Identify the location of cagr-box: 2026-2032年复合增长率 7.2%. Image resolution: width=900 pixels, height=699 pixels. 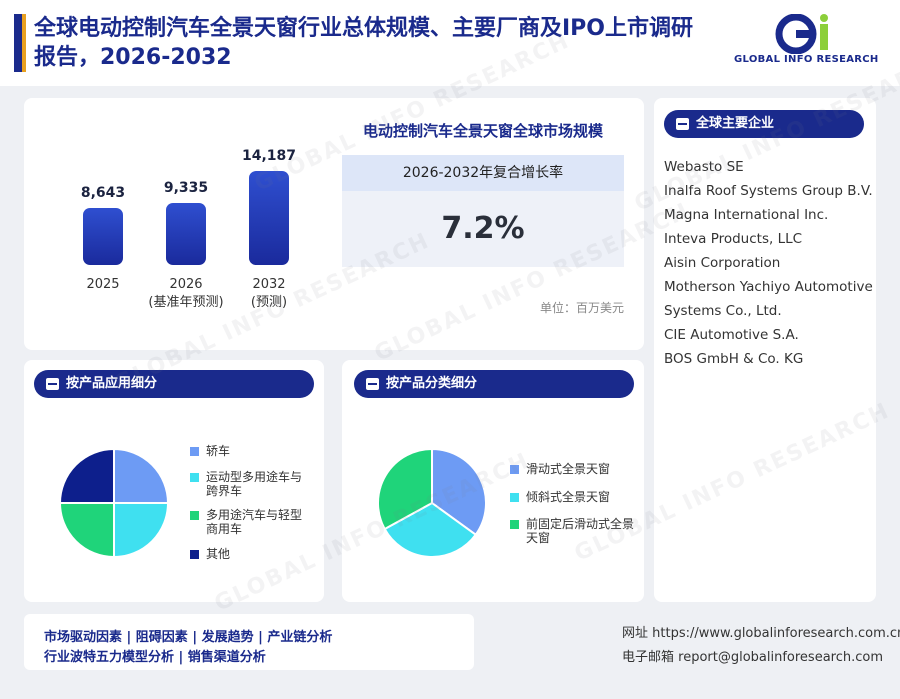
(483, 211).